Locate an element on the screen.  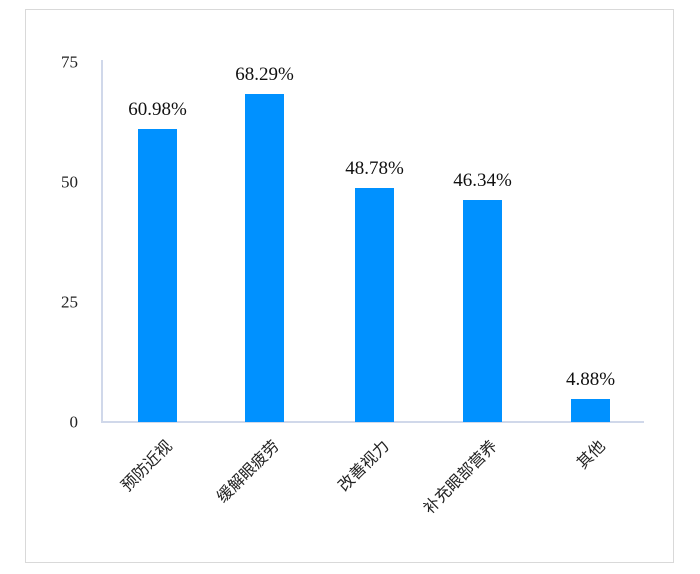
bar-value-label: 46.34% is located at coordinates (482, 180).